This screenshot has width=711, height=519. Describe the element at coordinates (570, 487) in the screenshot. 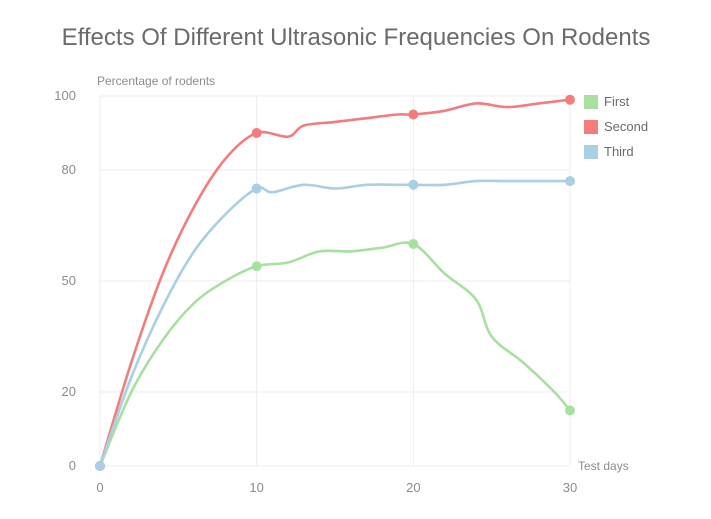

I see `x-tick-label: 30` at that location.